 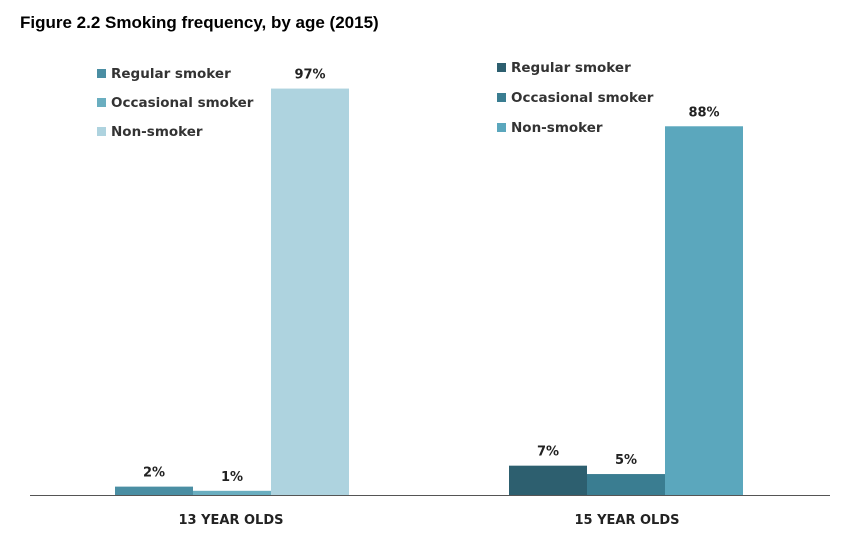 What do you see at coordinates (557, 128) in the screenshot?
I see `legend-label-2-3: Non-smoker` at bounding box center [557, 128].